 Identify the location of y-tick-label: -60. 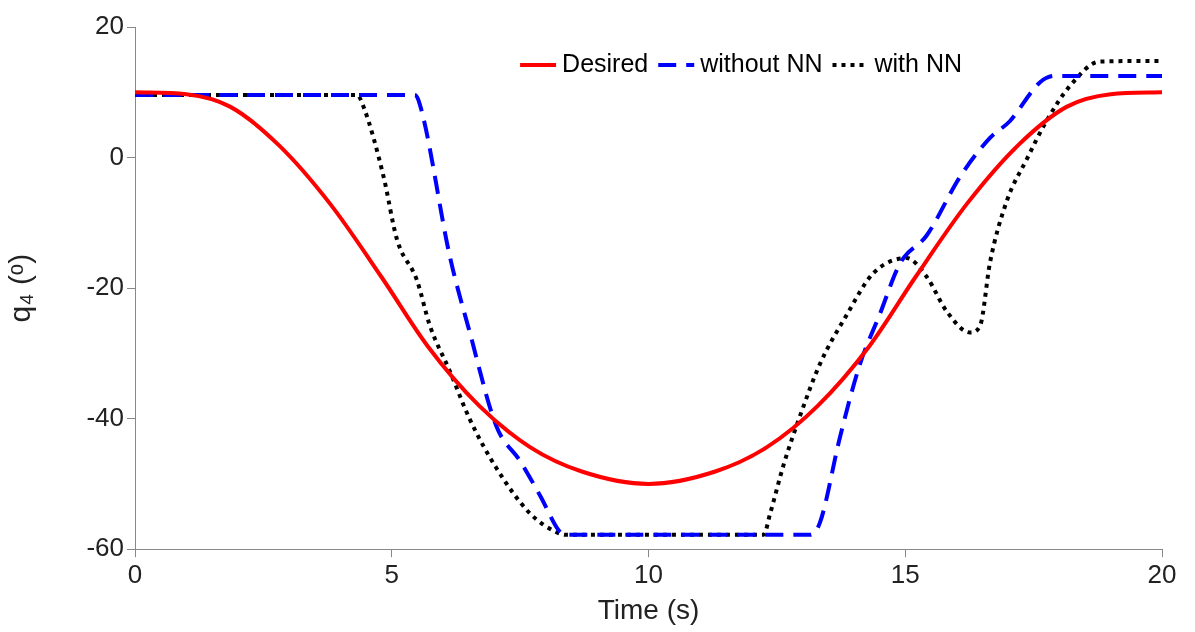
(105, 547).